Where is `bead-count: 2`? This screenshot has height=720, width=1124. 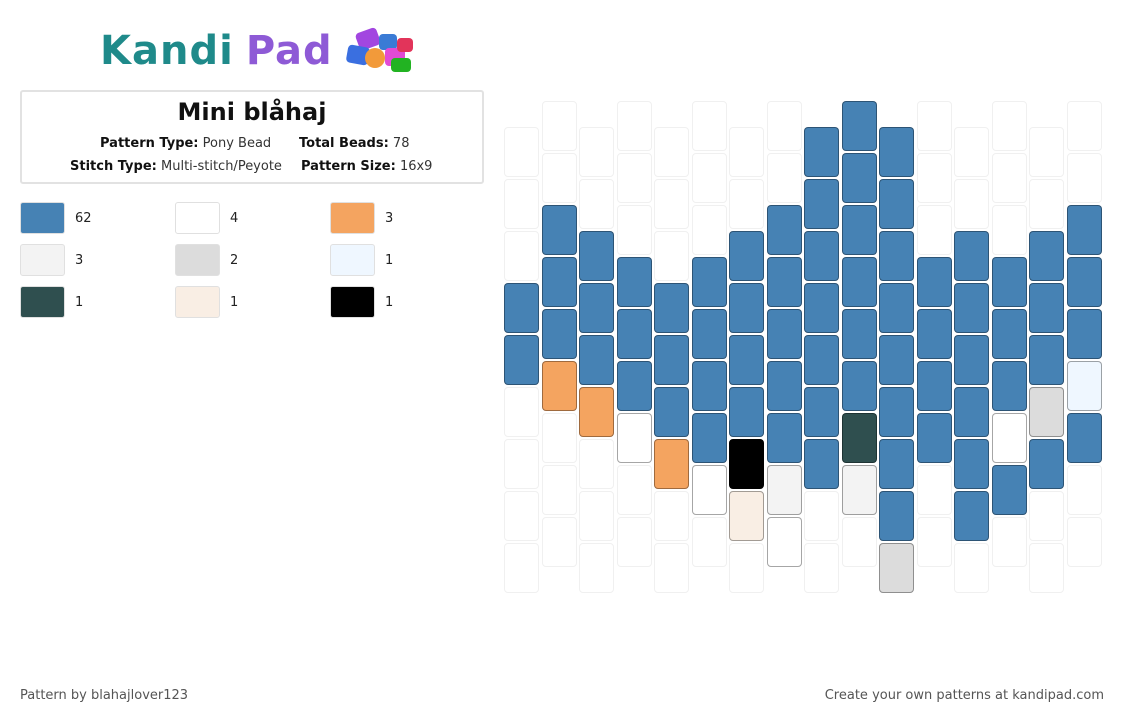
bead-count: 2 is located at coordinates (234, 260).